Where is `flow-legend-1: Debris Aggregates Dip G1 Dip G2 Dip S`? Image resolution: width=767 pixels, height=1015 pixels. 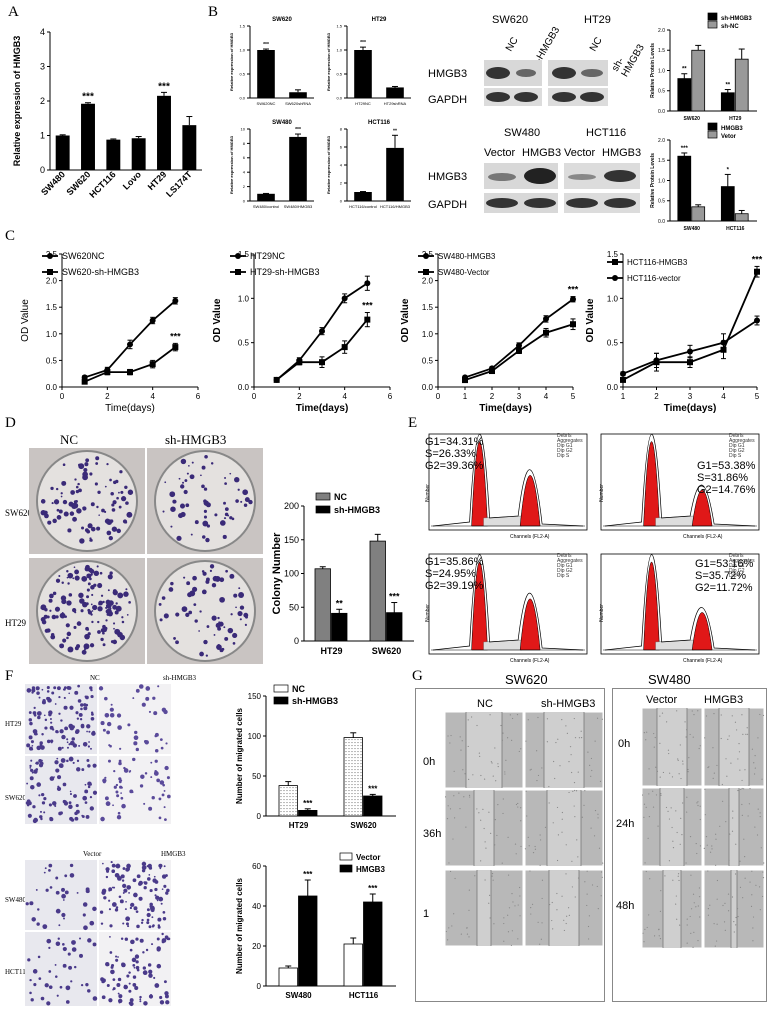
flow-legend-1: Debris Aggregates Dip G1 Dip G2 Dip S is located at coordinates (570, 446).